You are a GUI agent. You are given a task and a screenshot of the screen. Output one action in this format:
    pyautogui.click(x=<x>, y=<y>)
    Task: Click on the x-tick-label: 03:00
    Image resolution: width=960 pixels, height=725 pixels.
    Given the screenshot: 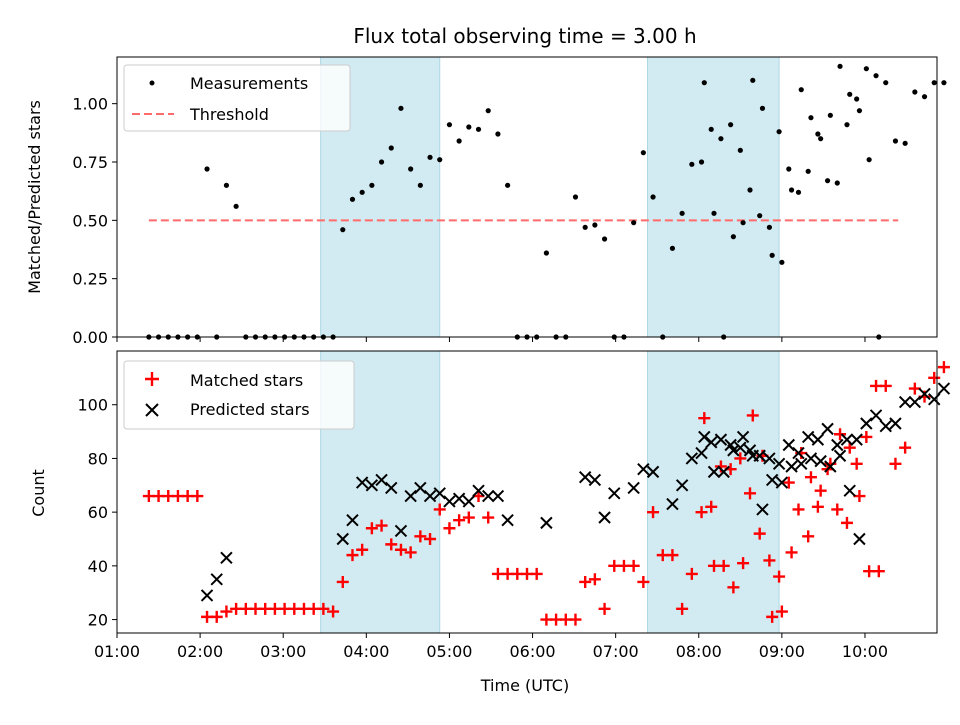 What is the action you would take?
    pyautogui.click(x=283, y=651)
    